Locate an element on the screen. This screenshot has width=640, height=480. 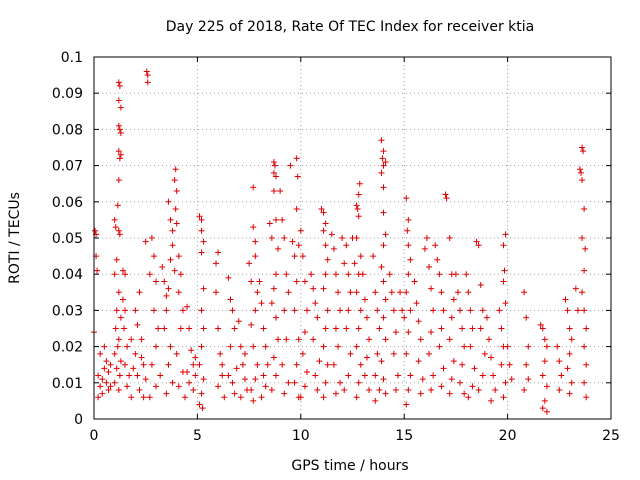
y-tick-label: 0 is located at coordinates (78, 420).